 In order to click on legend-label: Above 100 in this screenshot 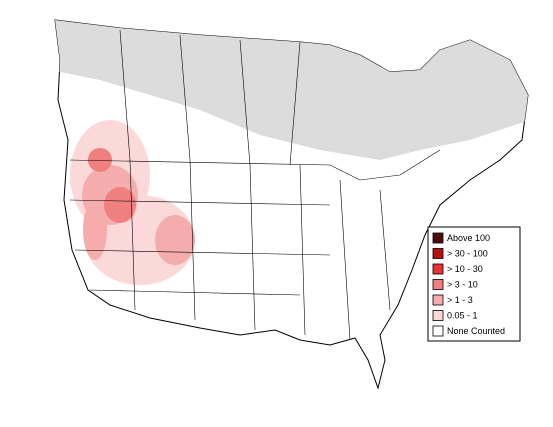, I will do `click(468, 238)`.